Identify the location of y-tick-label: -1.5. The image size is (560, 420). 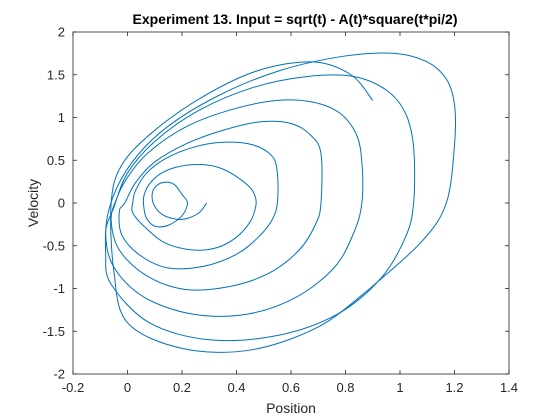
(54, 331).